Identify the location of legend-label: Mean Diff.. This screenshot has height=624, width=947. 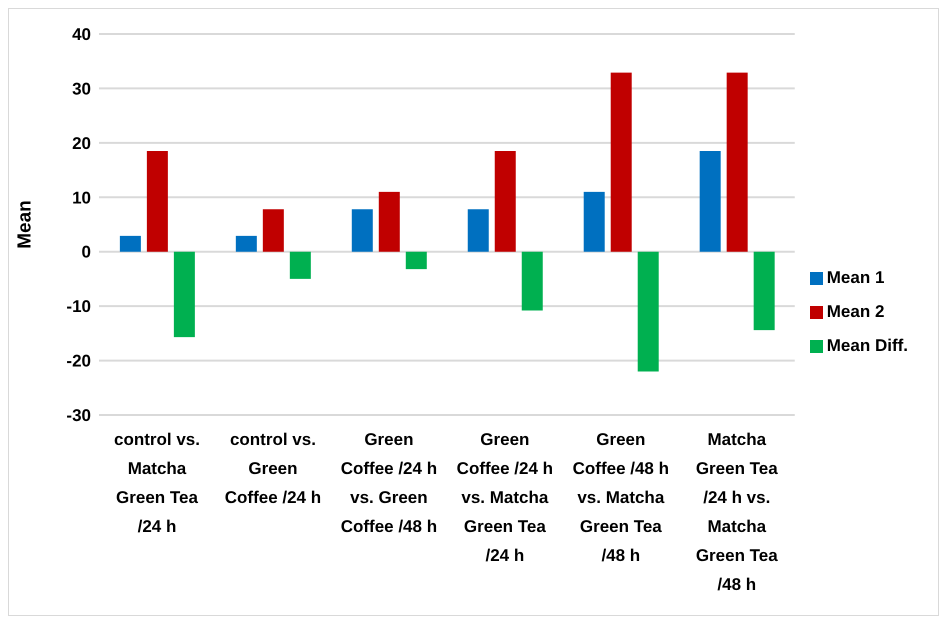
(867, 345).